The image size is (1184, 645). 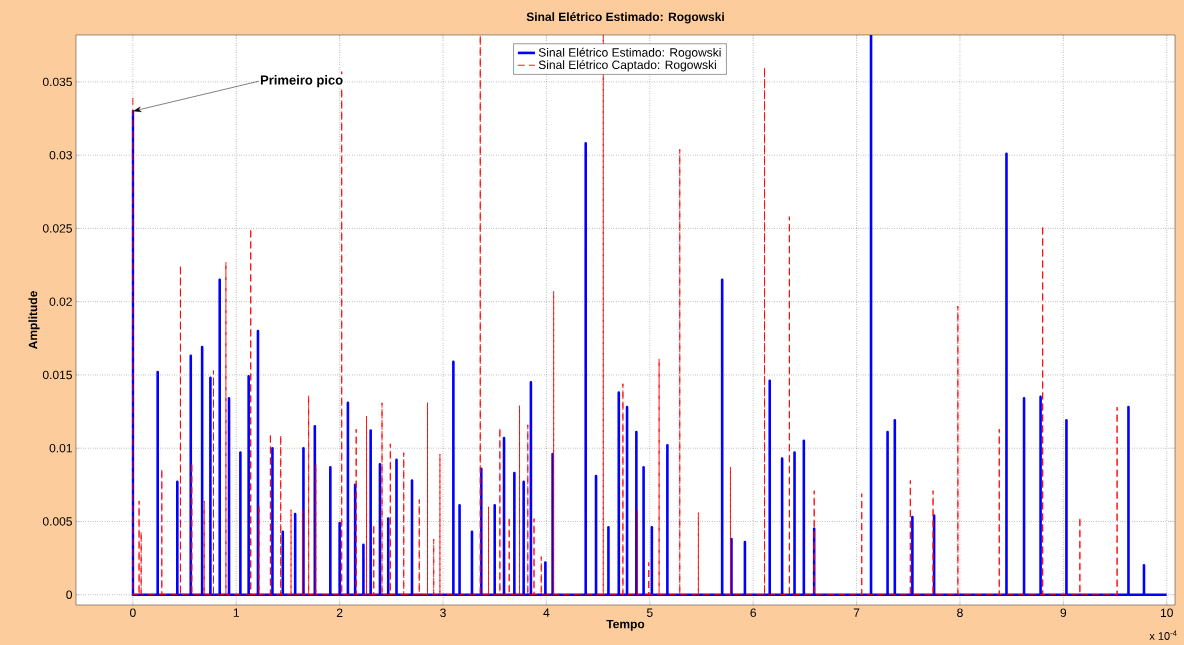 I want to click on x-axis-title: Tempo, so click(x=625, y=625).